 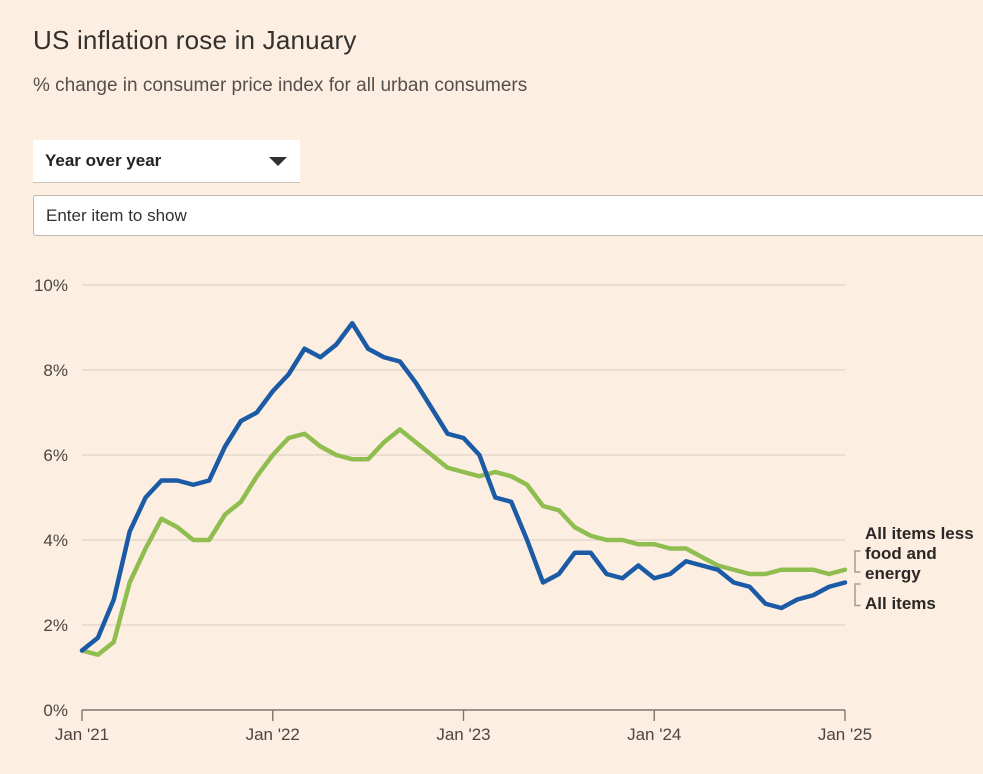 What do you see at coordinates (103, 160) in the screenshot?
I see `period-dropdown-value: Year over year` at bounding box center [103, 160].